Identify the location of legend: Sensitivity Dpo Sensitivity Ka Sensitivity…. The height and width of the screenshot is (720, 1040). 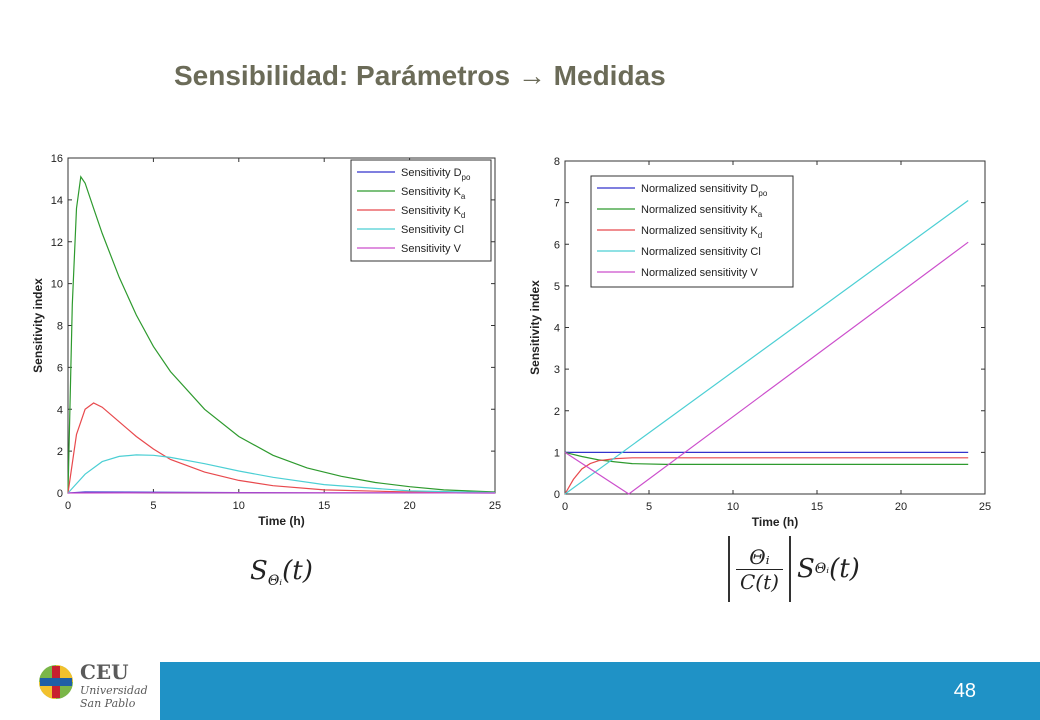
(421, 210).